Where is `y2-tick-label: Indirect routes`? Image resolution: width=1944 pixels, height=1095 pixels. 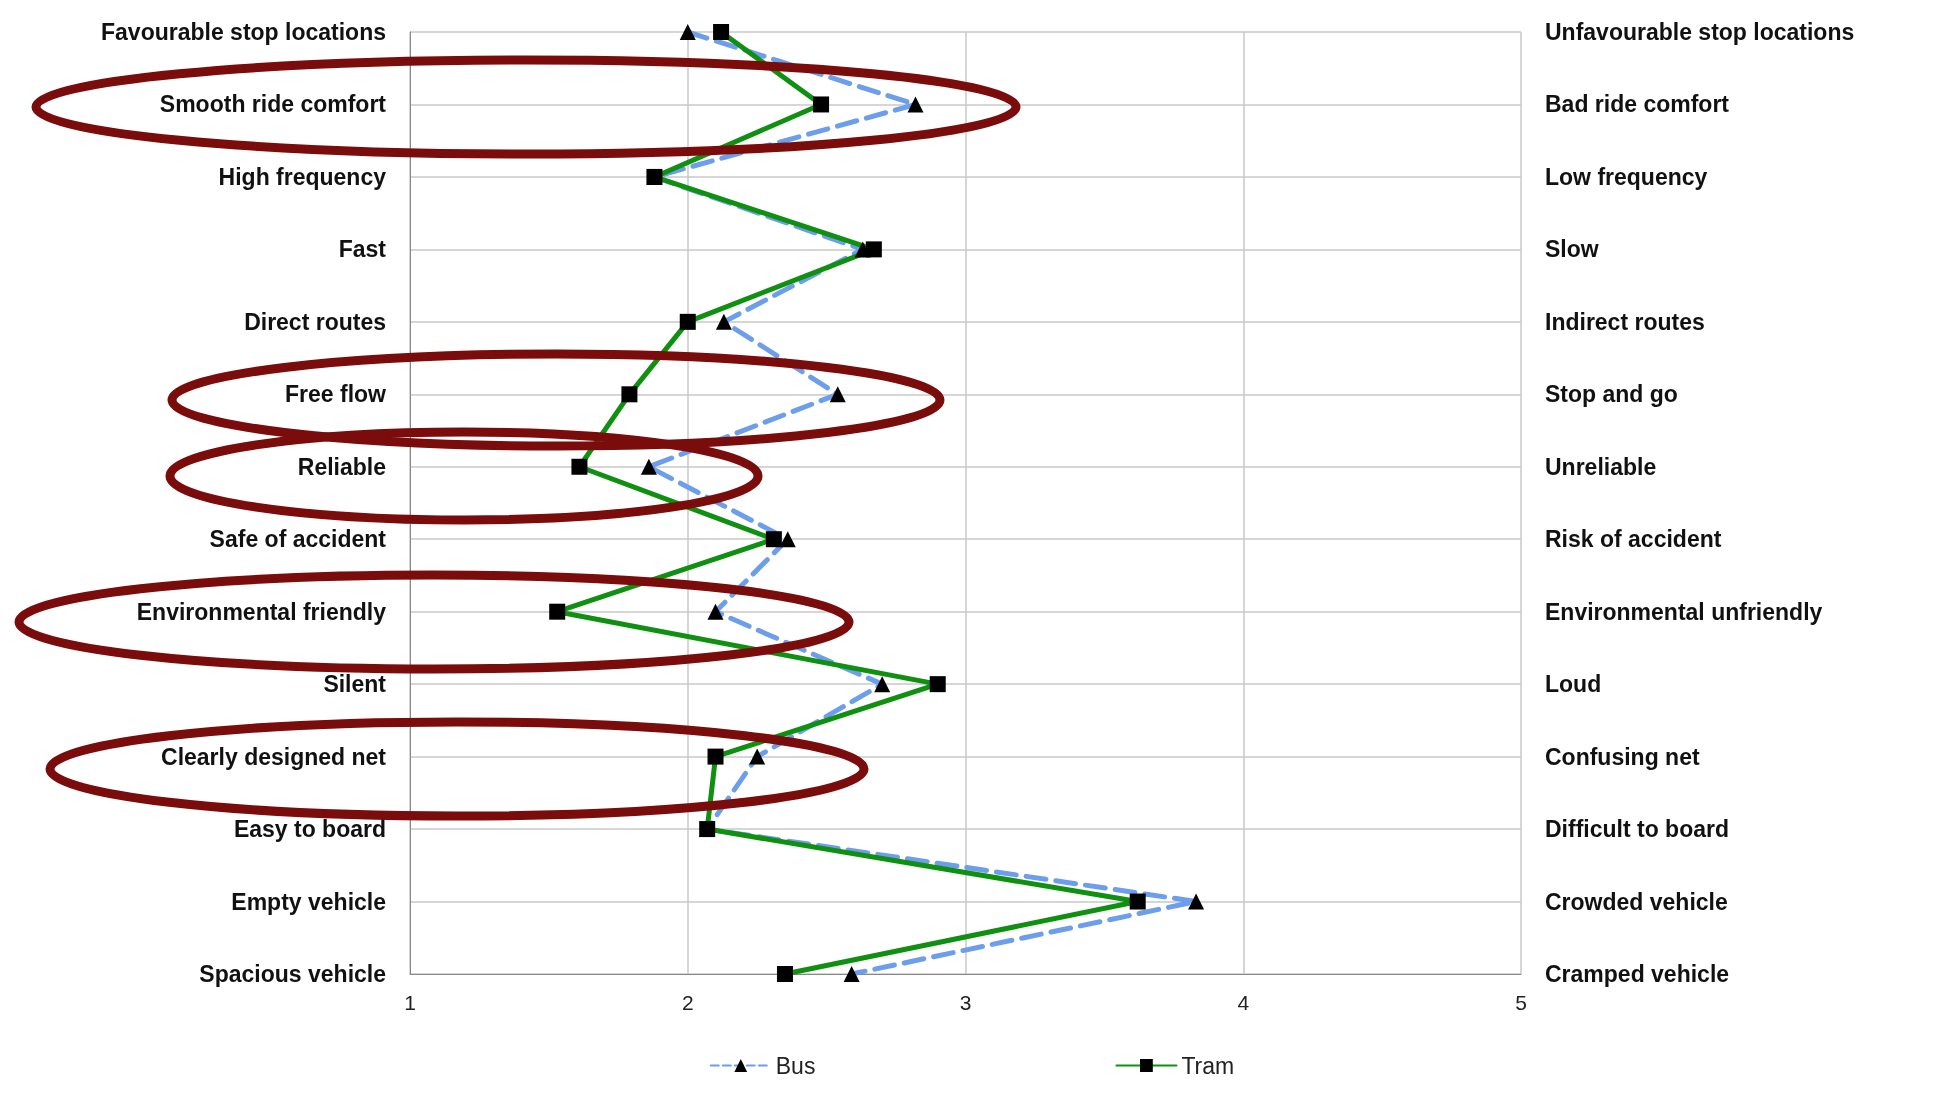 y2-tick-label: Indirect routes is located at coordinates (1625, 321).